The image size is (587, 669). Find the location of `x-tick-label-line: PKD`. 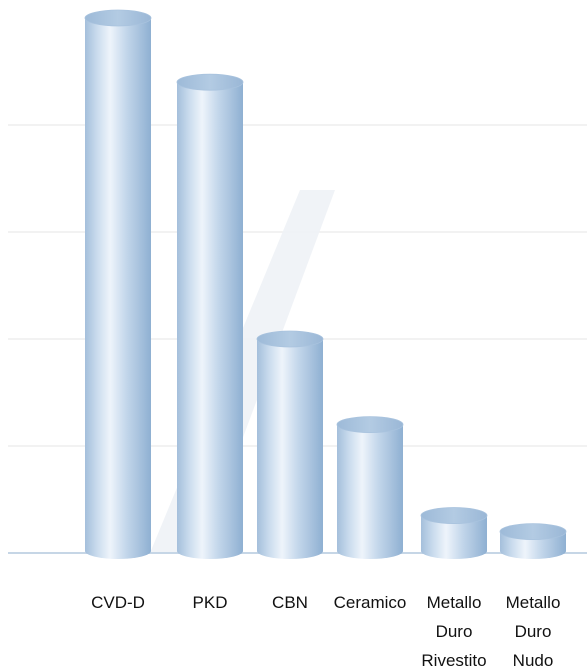

x-tick-label-line: PKD is located at coordinates (210, 602).